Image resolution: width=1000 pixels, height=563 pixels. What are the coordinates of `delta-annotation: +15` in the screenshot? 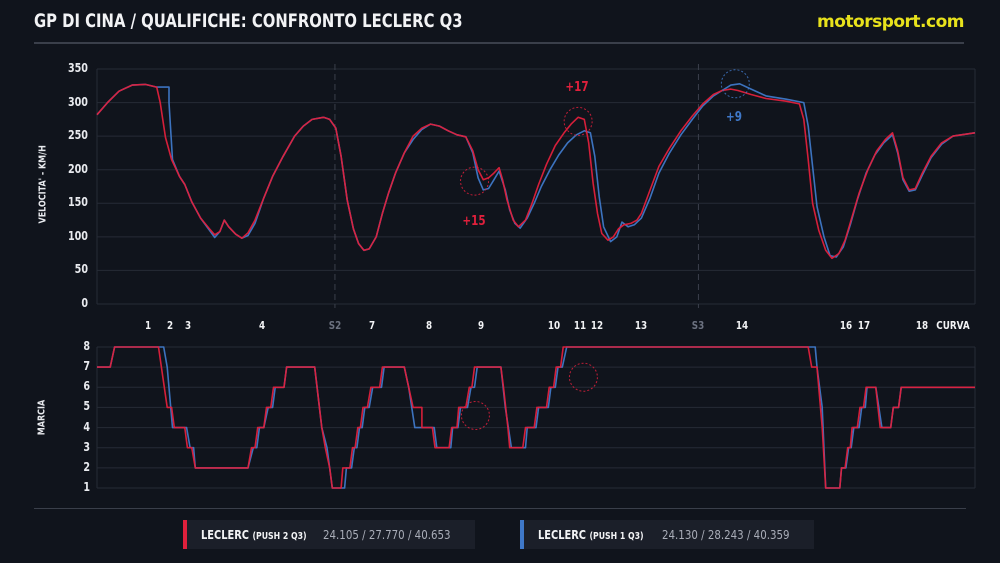 It's located at (474, 222).